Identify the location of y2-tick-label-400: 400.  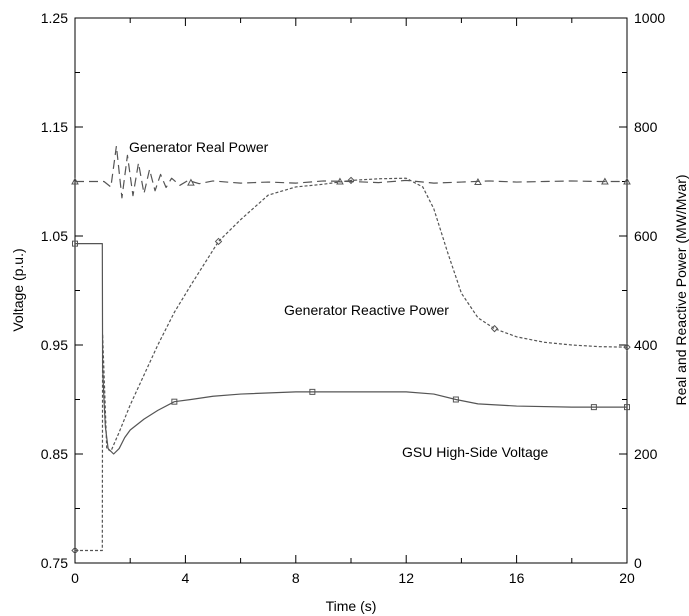
(646, 345).